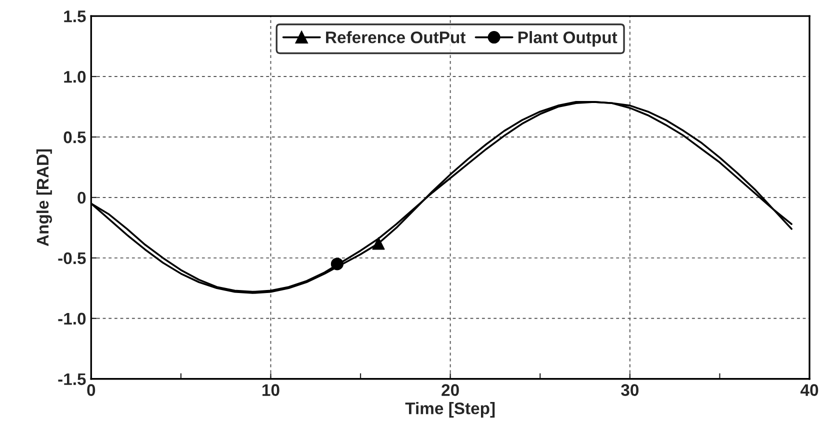 This screenshot has width=821, height=434. Describe the element at coordinates (91, 390) in the screenshot. I see `x-tick-label: 0` at that location.